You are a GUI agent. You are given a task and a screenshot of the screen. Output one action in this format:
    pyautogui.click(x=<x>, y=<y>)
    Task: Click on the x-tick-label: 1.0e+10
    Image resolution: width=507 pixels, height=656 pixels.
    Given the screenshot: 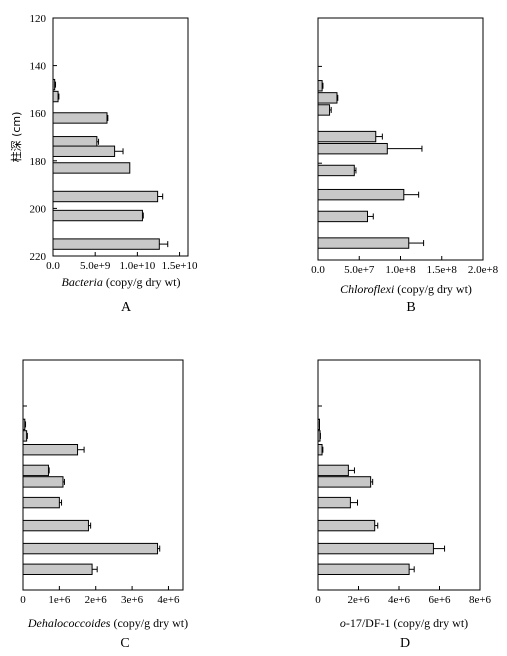 What is the action you would take?
    pyautogui.click(x=137, y=266)
    